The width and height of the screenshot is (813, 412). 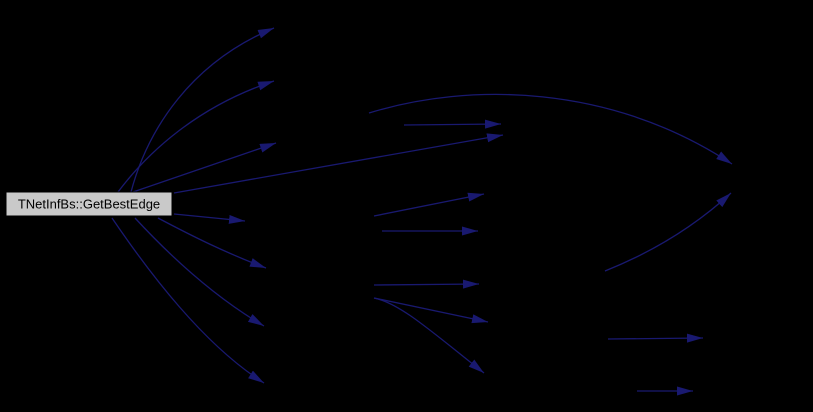 I want to click on source-node-box, so click(x=89, y=204).